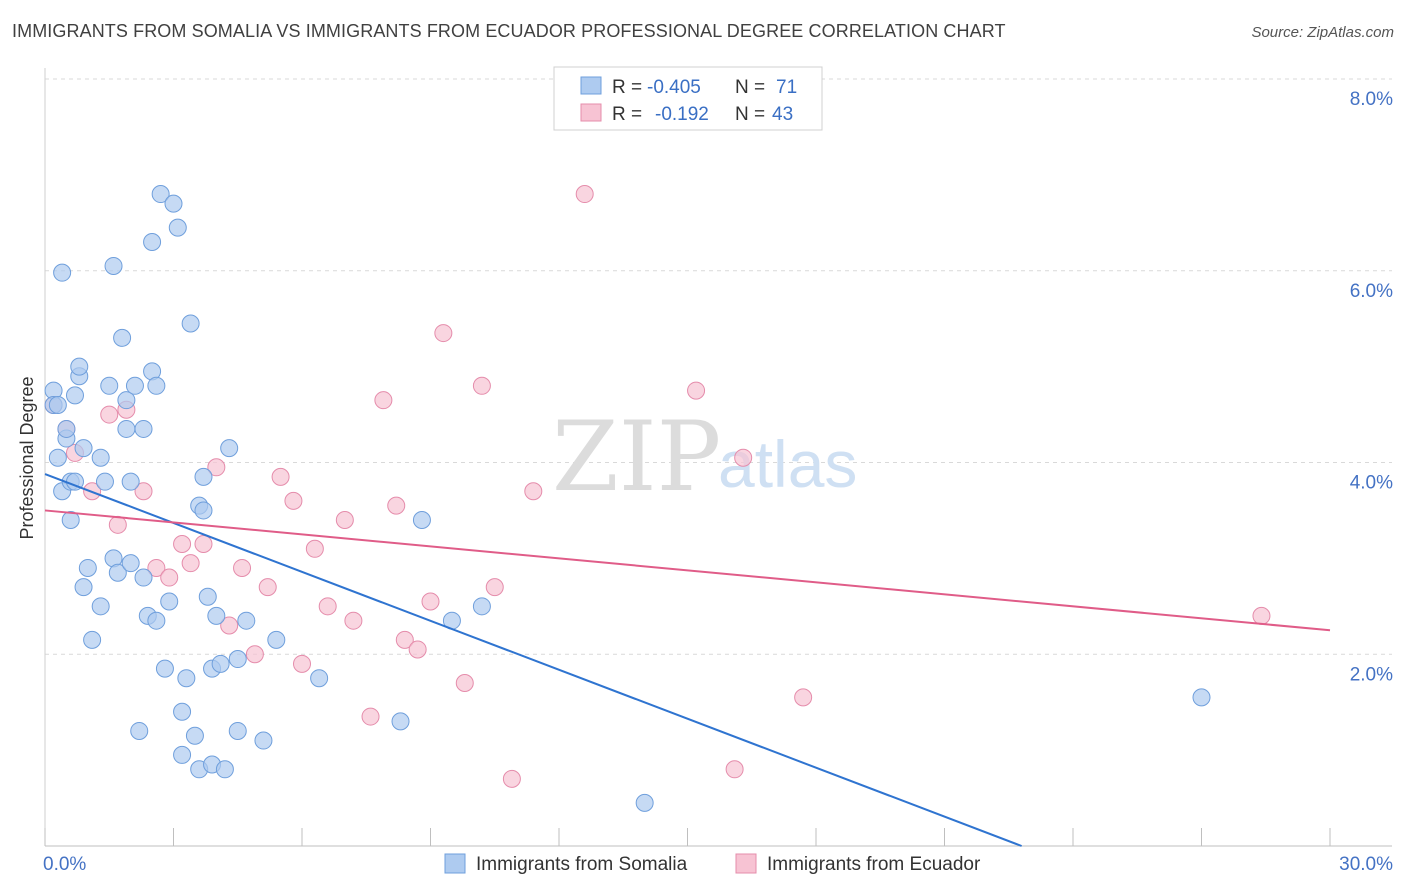 Image resolution: width=1406 pixels, height=892 pixels. Describe the element at coordinates (750, 87) in the screenshot. I see `somalia-n-label: N =` at that location.